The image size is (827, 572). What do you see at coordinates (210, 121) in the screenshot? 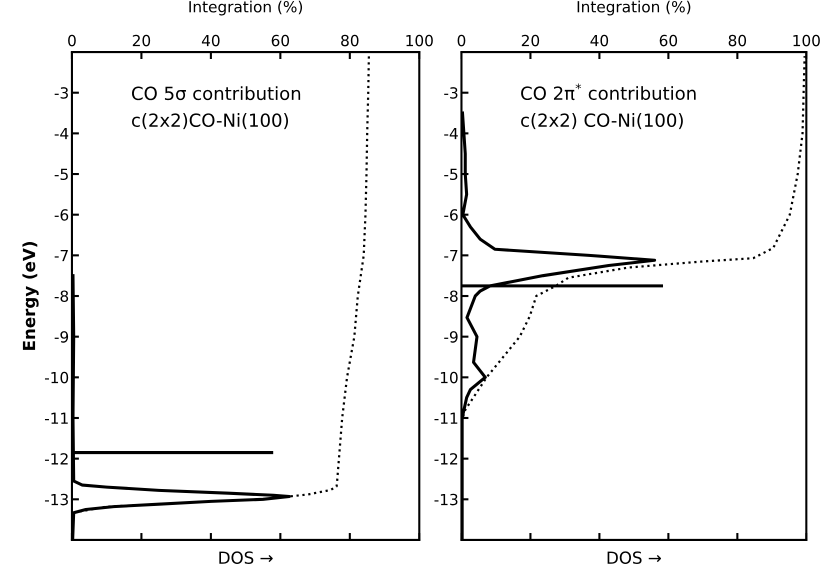
I see `annotation: c(2x2)CO-Ni(100)` at bounding box center [210, 121].